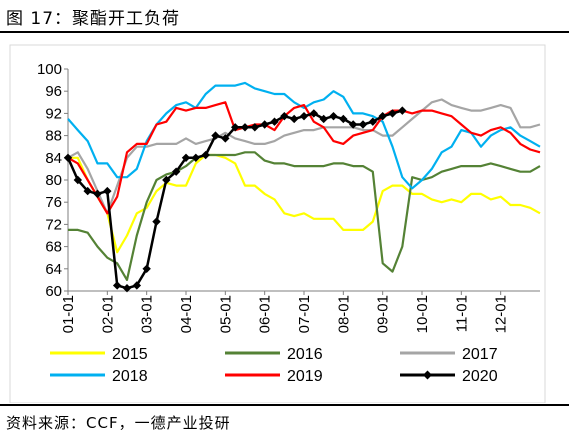 The width and height of the screenshot is (569, 440). Describe the element at coordinates (53, 202) in the screenshot. I see `y-tick-label: 76` at that location.